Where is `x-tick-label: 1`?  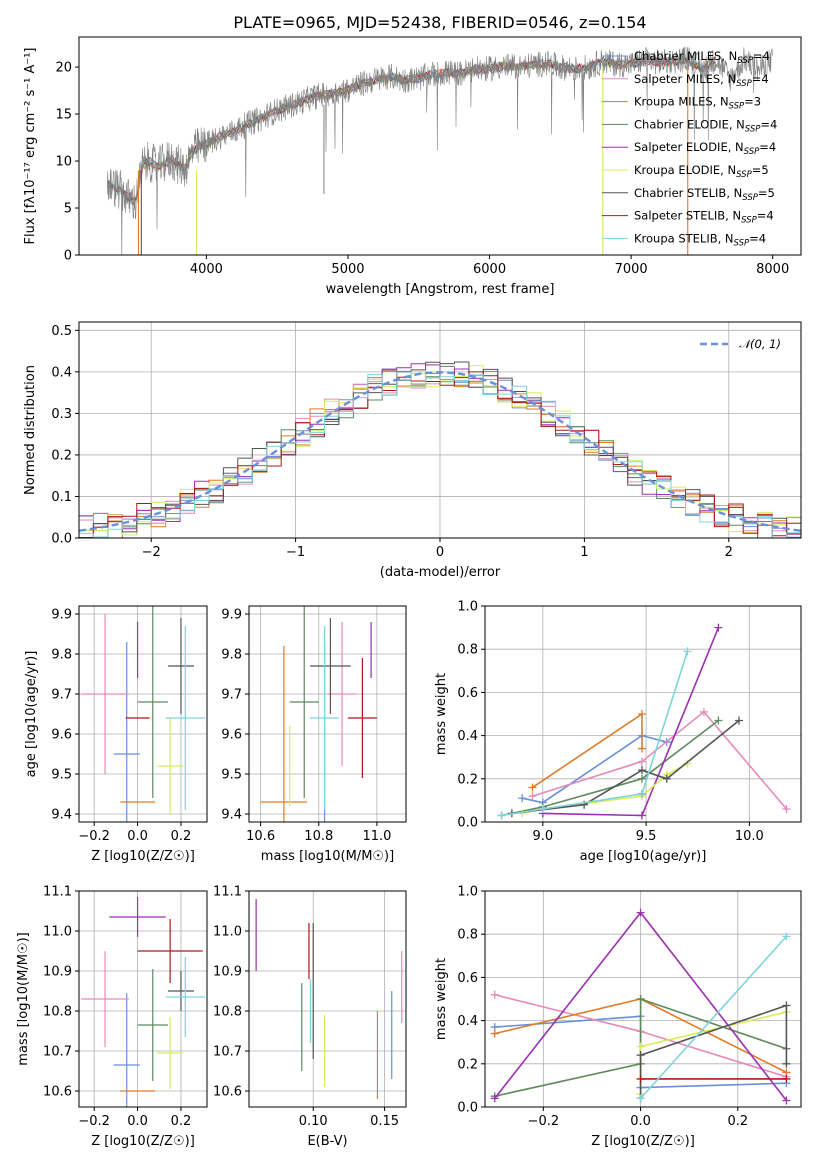 x-tick-label: 1 is located at coordinates (584, 552).